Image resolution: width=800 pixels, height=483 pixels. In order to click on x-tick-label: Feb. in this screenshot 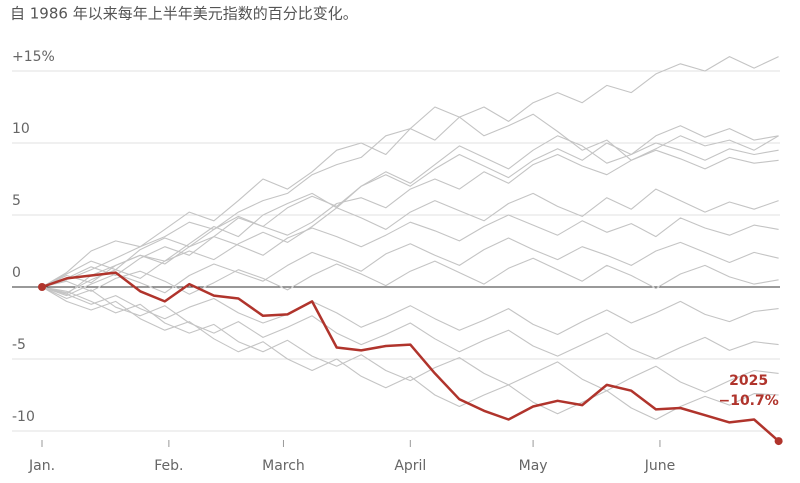, I will do `click(168, 466)`.